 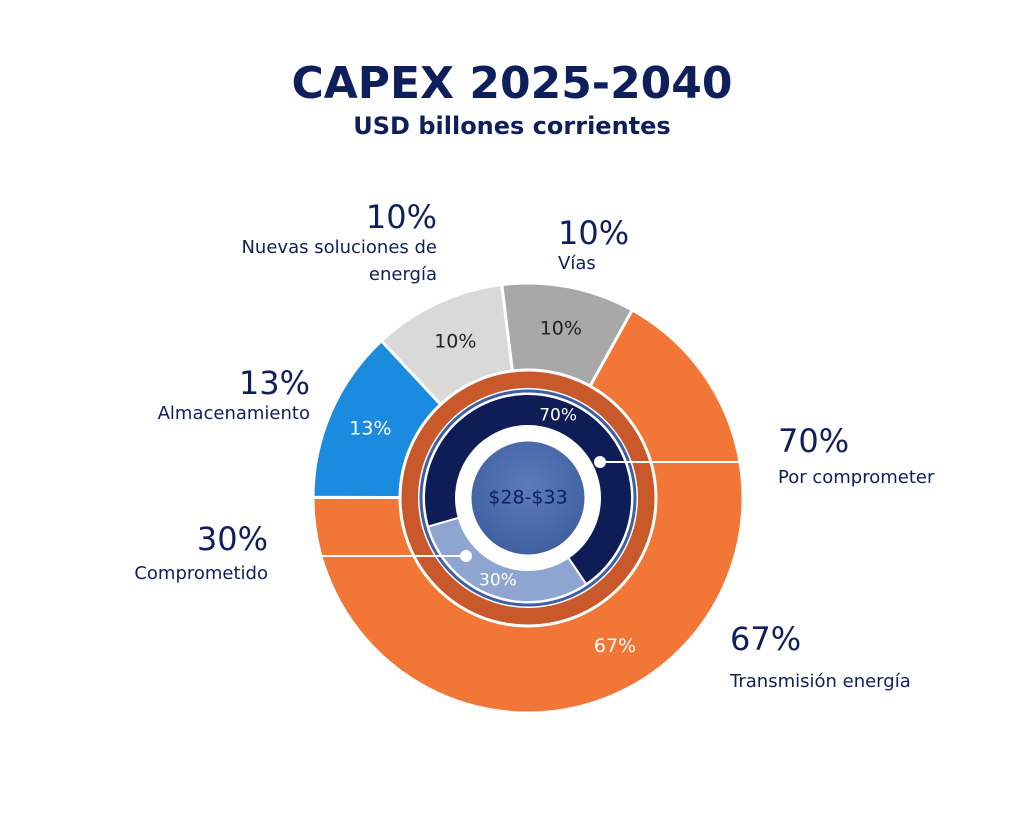 I want to click on center, so click(x=528, y=498).